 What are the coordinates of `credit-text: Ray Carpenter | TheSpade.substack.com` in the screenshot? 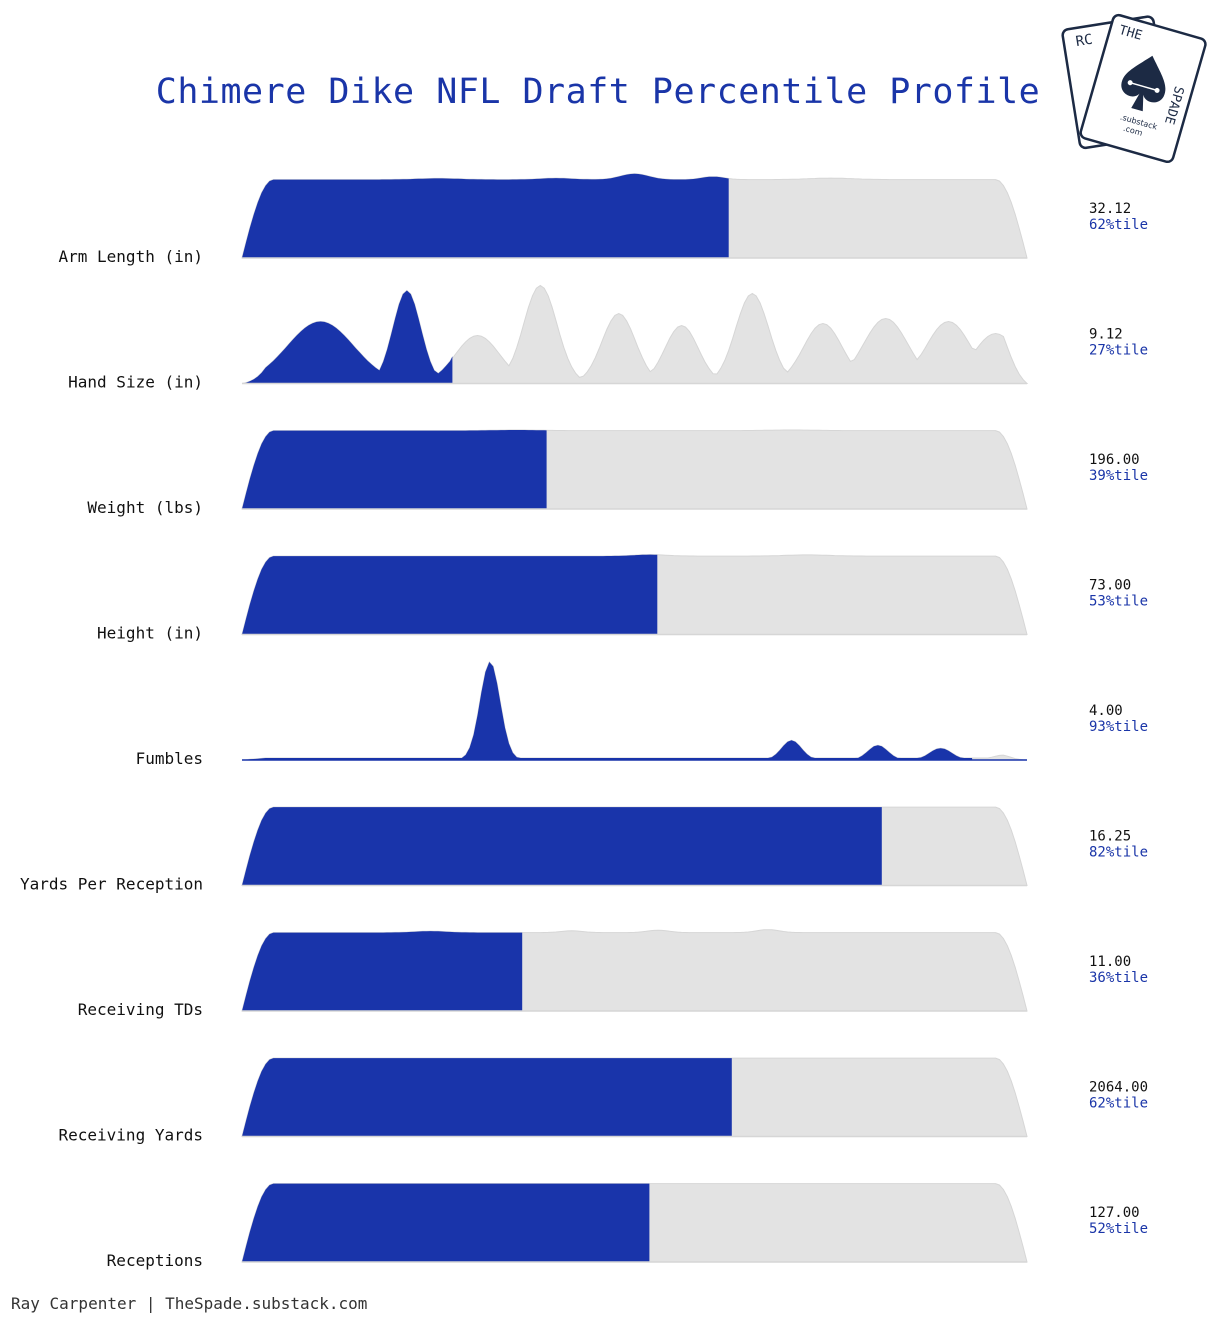 It's located at (189, 1303).